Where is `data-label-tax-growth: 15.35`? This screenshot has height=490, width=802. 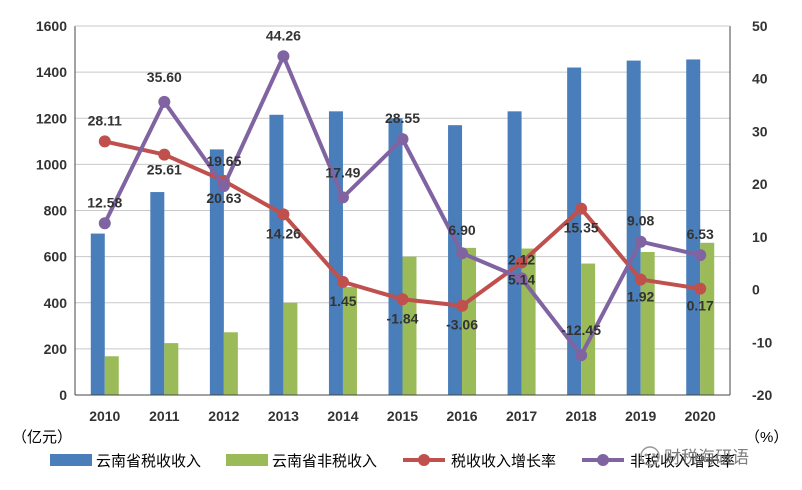 data-label-tax-growth: 15.35 is located at coordinates (581, 228).